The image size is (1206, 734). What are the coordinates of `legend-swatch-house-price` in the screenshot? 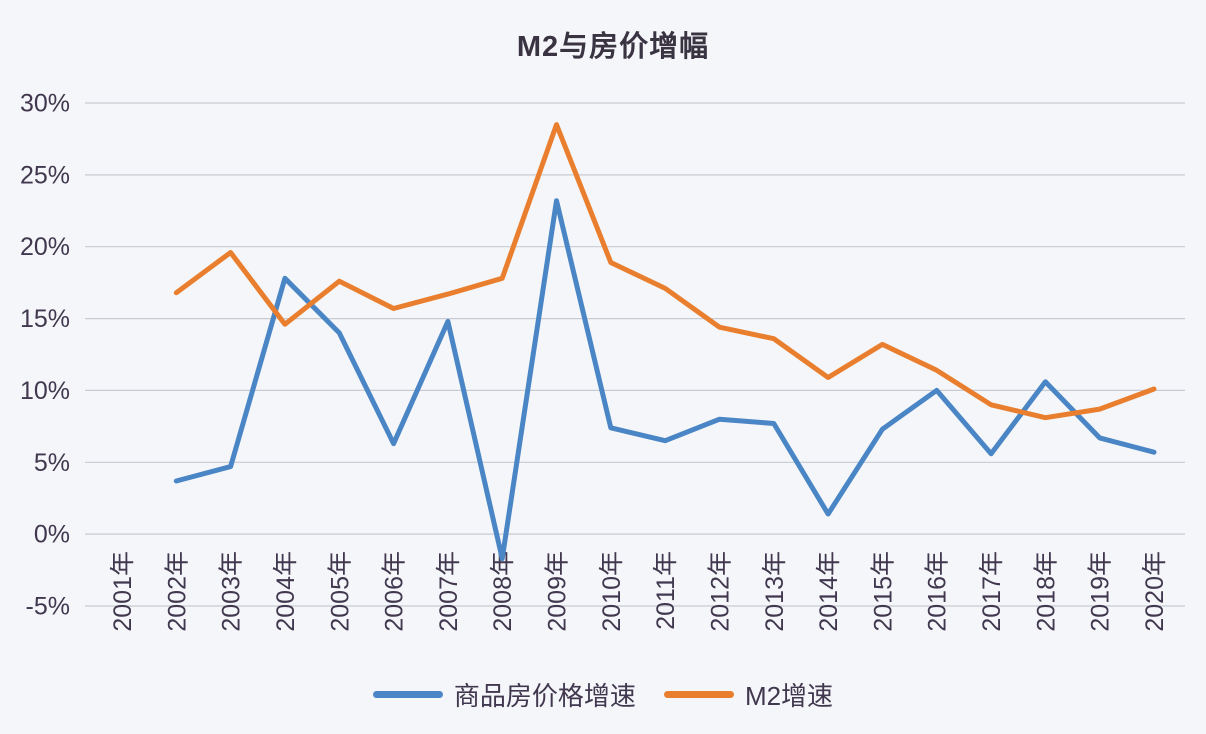 It's located at (407, 694).